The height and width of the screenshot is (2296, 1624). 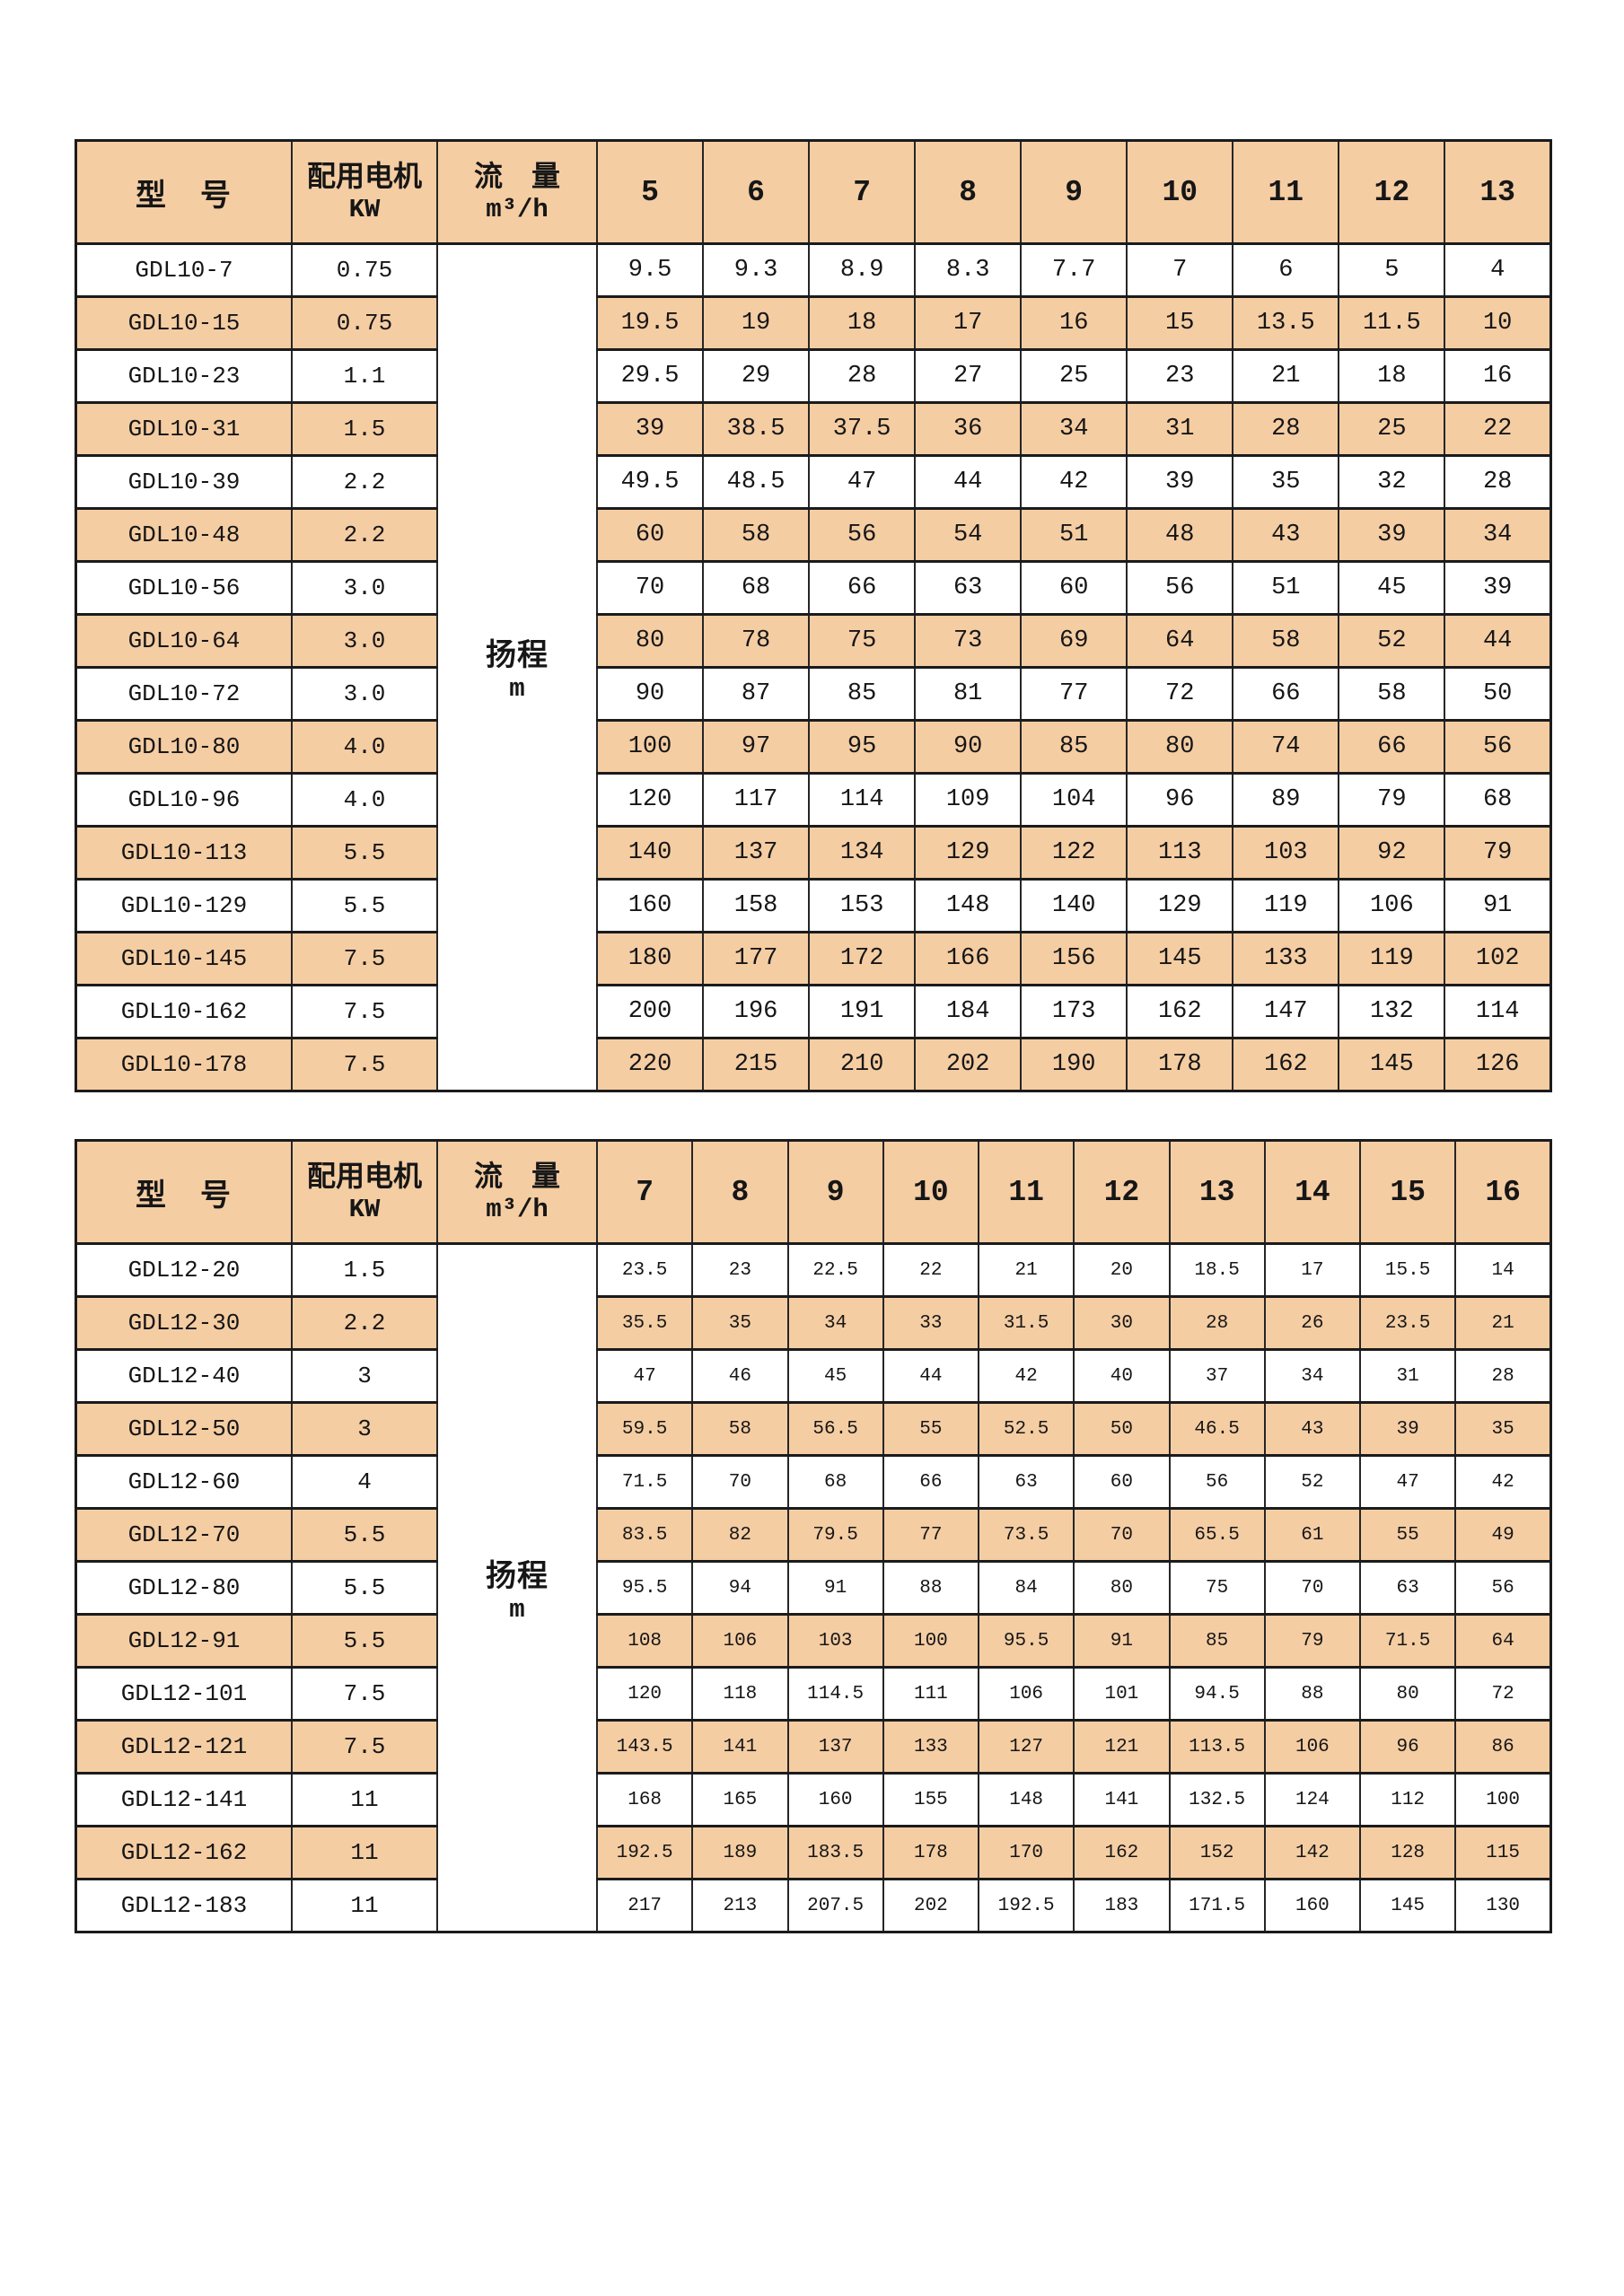 What do you see at coordinates (968, 694) in the screenshot?
I see `head-value-cell: 81` at bounding box center [968, 694].